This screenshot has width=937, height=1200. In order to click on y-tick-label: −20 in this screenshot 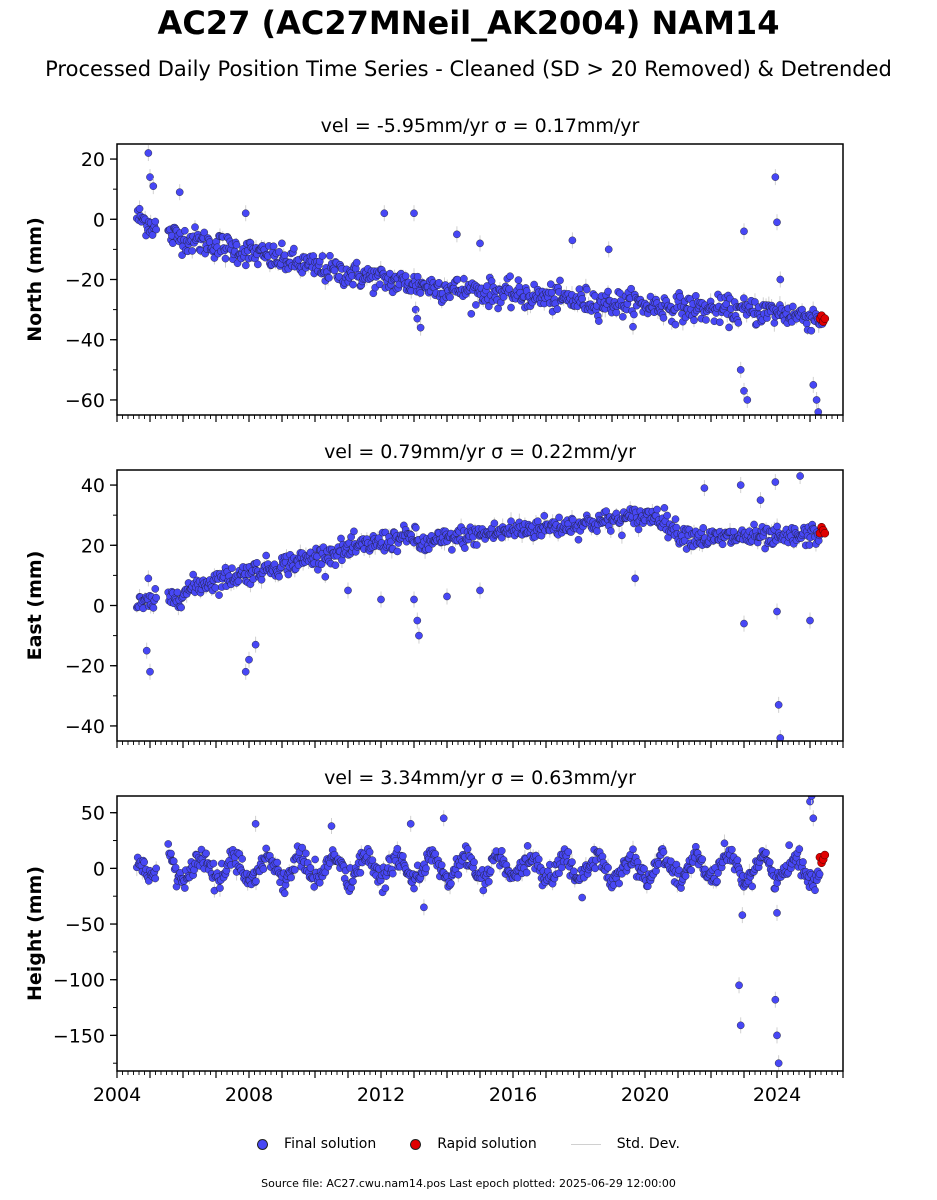, I will do `click(85, 281)`.